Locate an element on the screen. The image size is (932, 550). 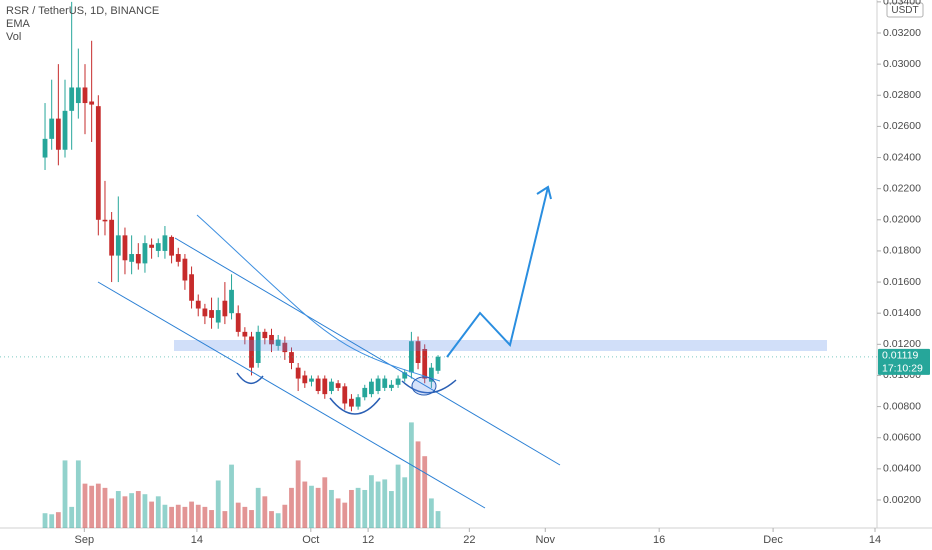
currency-box is located at coordinates (905, 10).